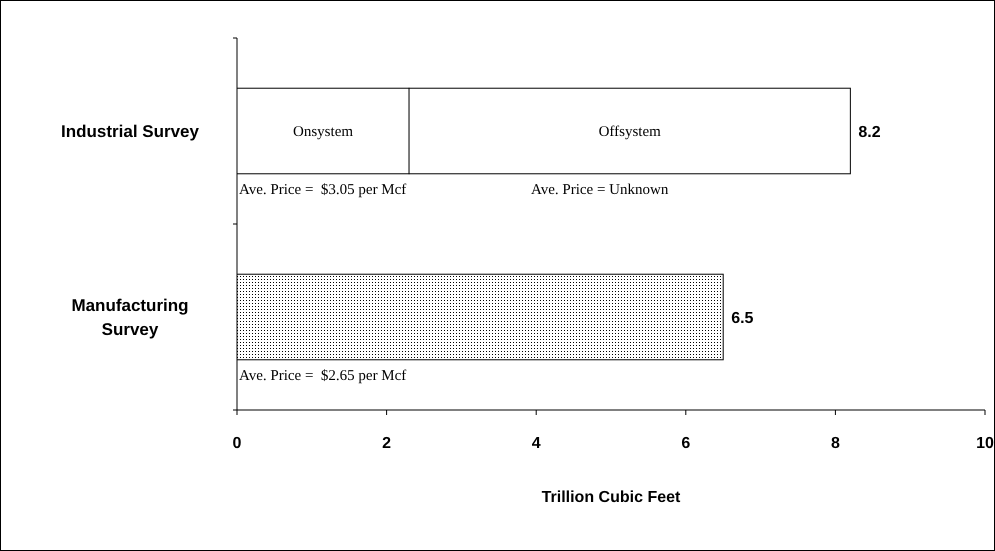 The width and height of the screenshot is (995, 551). Describe the element at coordinates (600, 190) in the screenshot. I see `annotation: Ave. Price = Unknown` at that location.